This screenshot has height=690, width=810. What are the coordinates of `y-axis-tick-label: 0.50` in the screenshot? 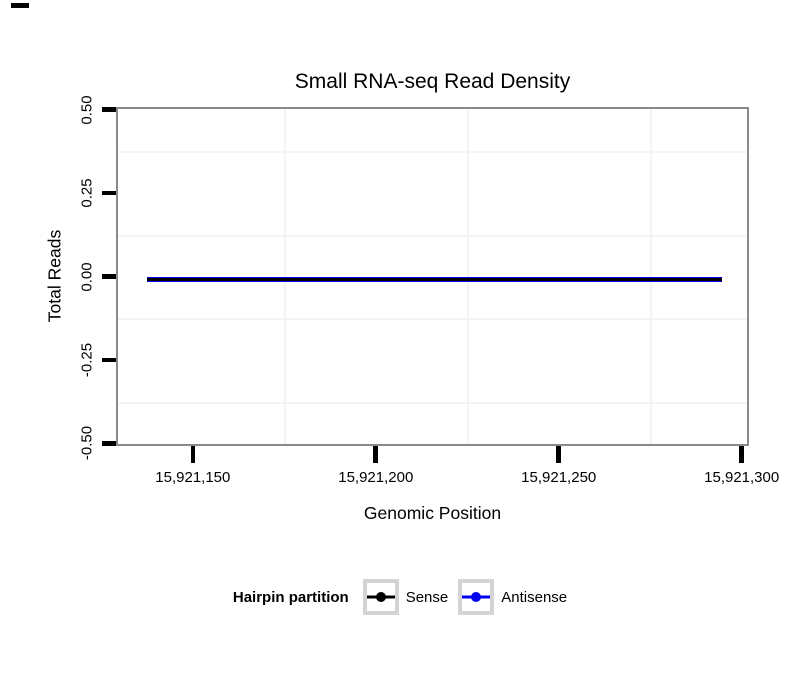 It's located at (87, 110).